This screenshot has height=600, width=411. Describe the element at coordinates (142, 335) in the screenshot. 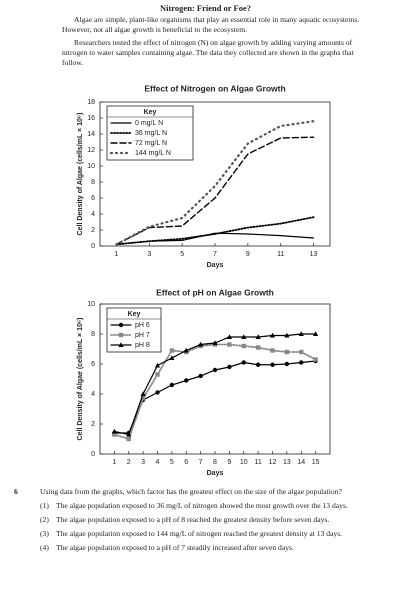

I see `legend-label: pH 7` at that location.